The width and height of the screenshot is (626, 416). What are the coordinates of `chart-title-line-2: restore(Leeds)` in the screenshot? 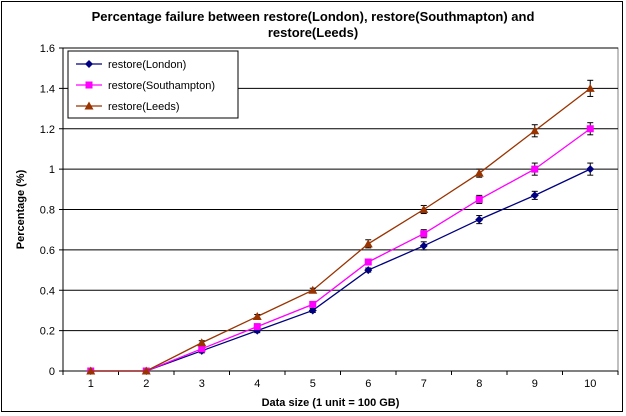 It's located at (313, 32).